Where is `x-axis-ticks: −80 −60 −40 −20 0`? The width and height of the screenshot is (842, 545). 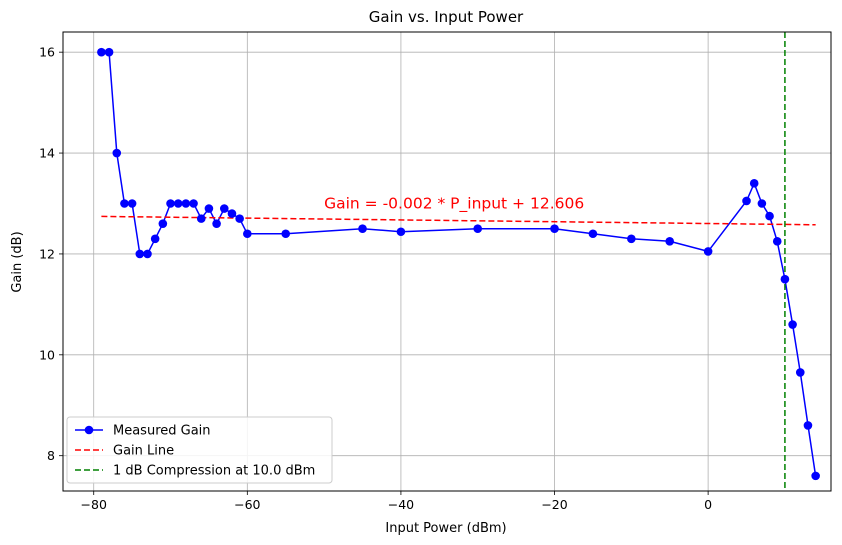 x-axis-ticks: −80 −60 −40 −20 0 is located at coordinates (396, 501).